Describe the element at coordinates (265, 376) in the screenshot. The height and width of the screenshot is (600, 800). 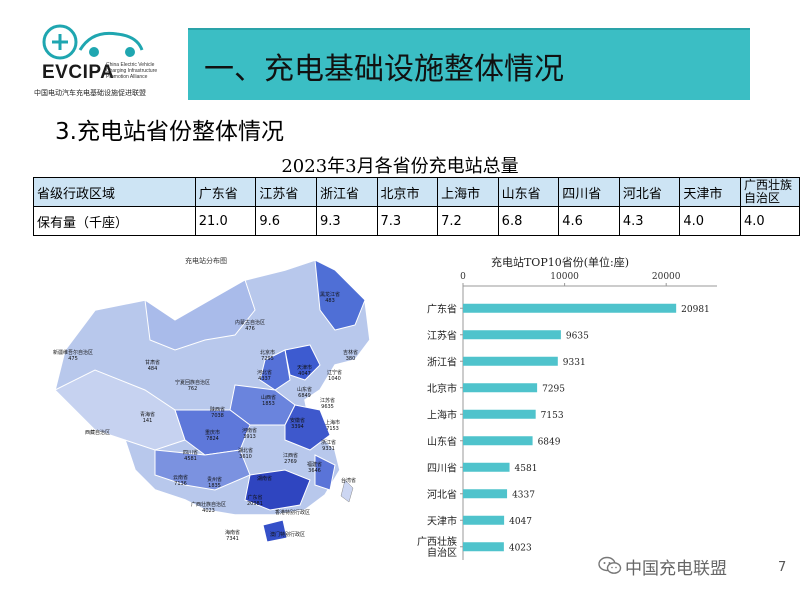
I see `map-label: 河北省 4337` at that location.